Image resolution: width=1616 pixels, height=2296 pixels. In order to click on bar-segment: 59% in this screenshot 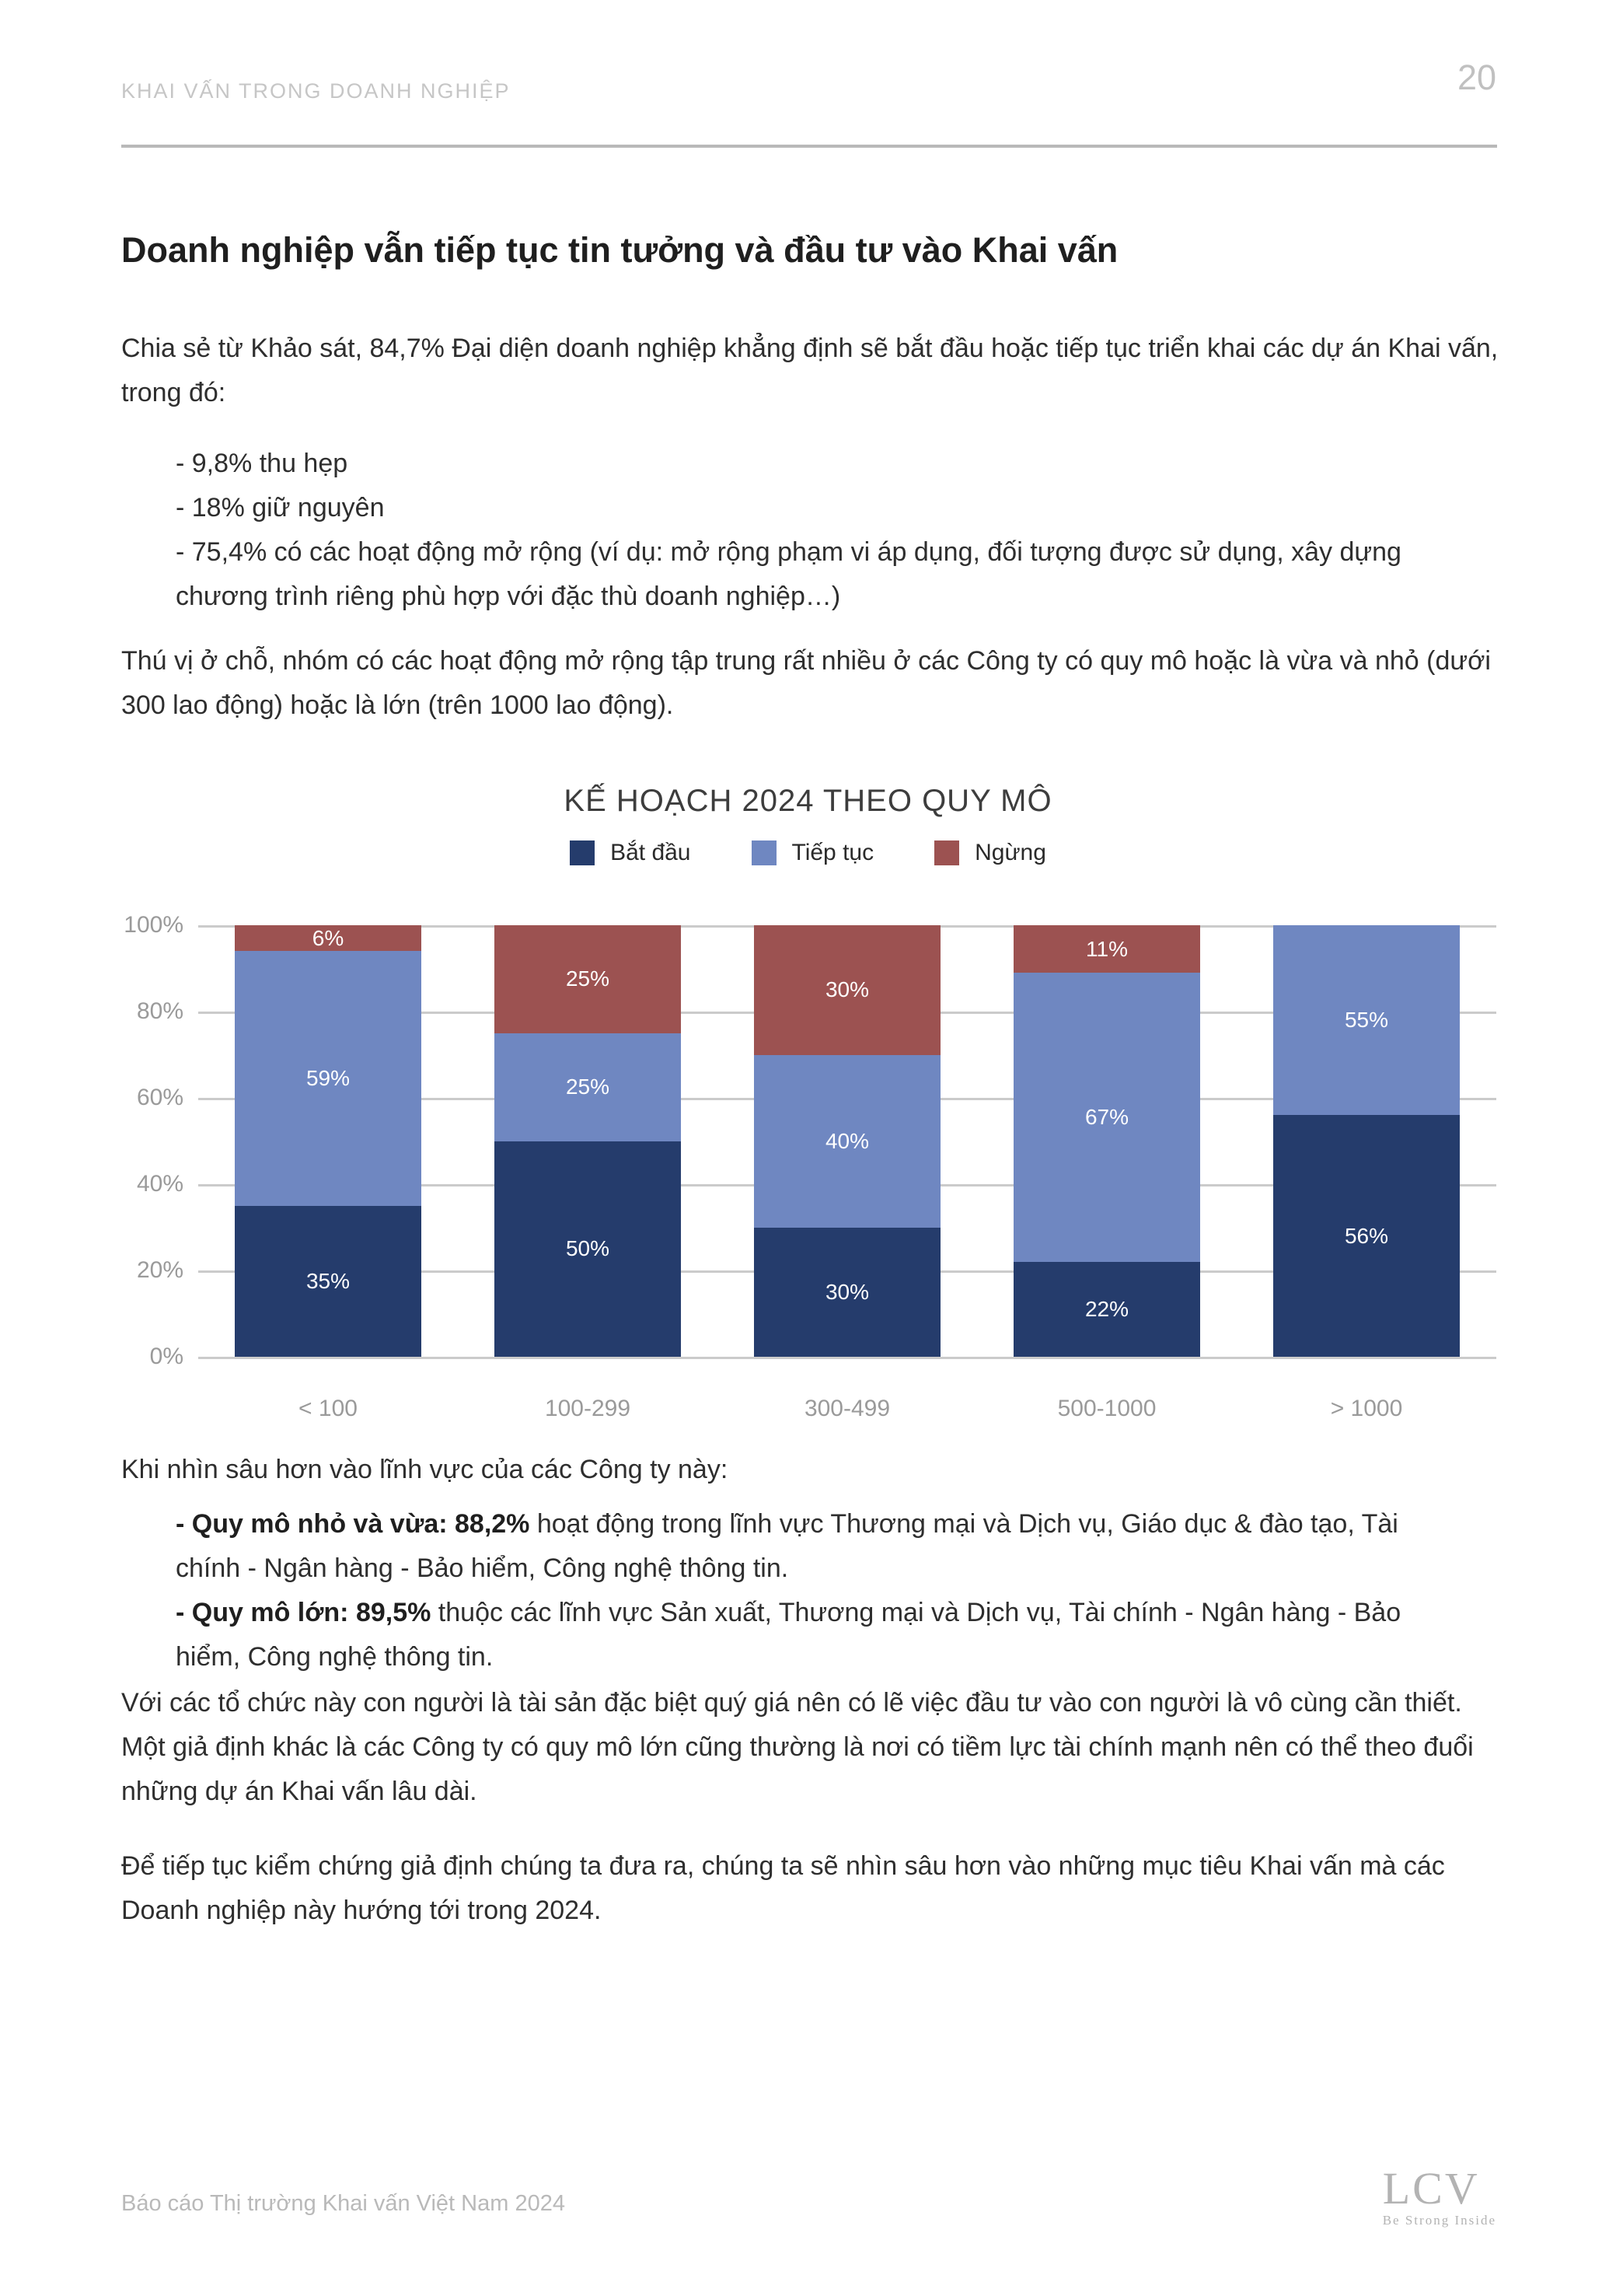, I will do `click(328, 1078)`.